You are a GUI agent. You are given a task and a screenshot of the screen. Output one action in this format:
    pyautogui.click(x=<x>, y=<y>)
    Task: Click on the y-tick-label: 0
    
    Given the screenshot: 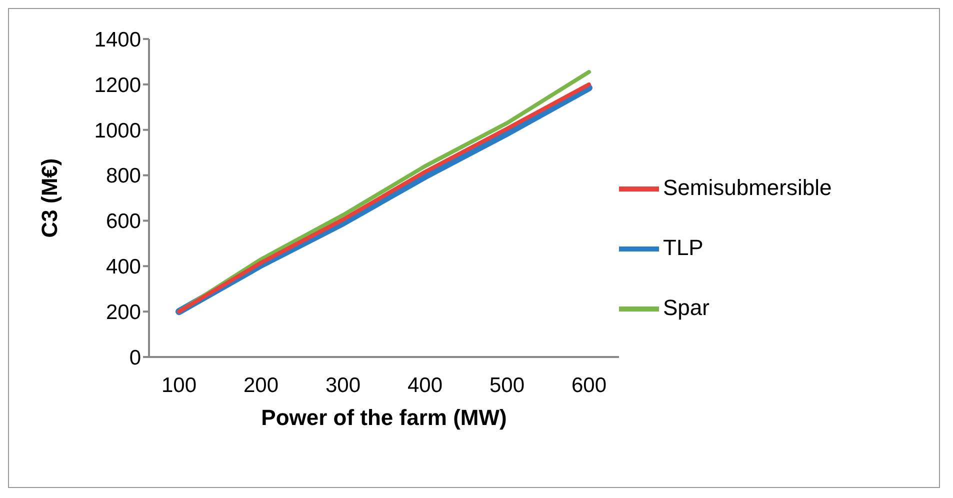 What is the action you would take?
    pyautogui.click(x=135, y=358)
    